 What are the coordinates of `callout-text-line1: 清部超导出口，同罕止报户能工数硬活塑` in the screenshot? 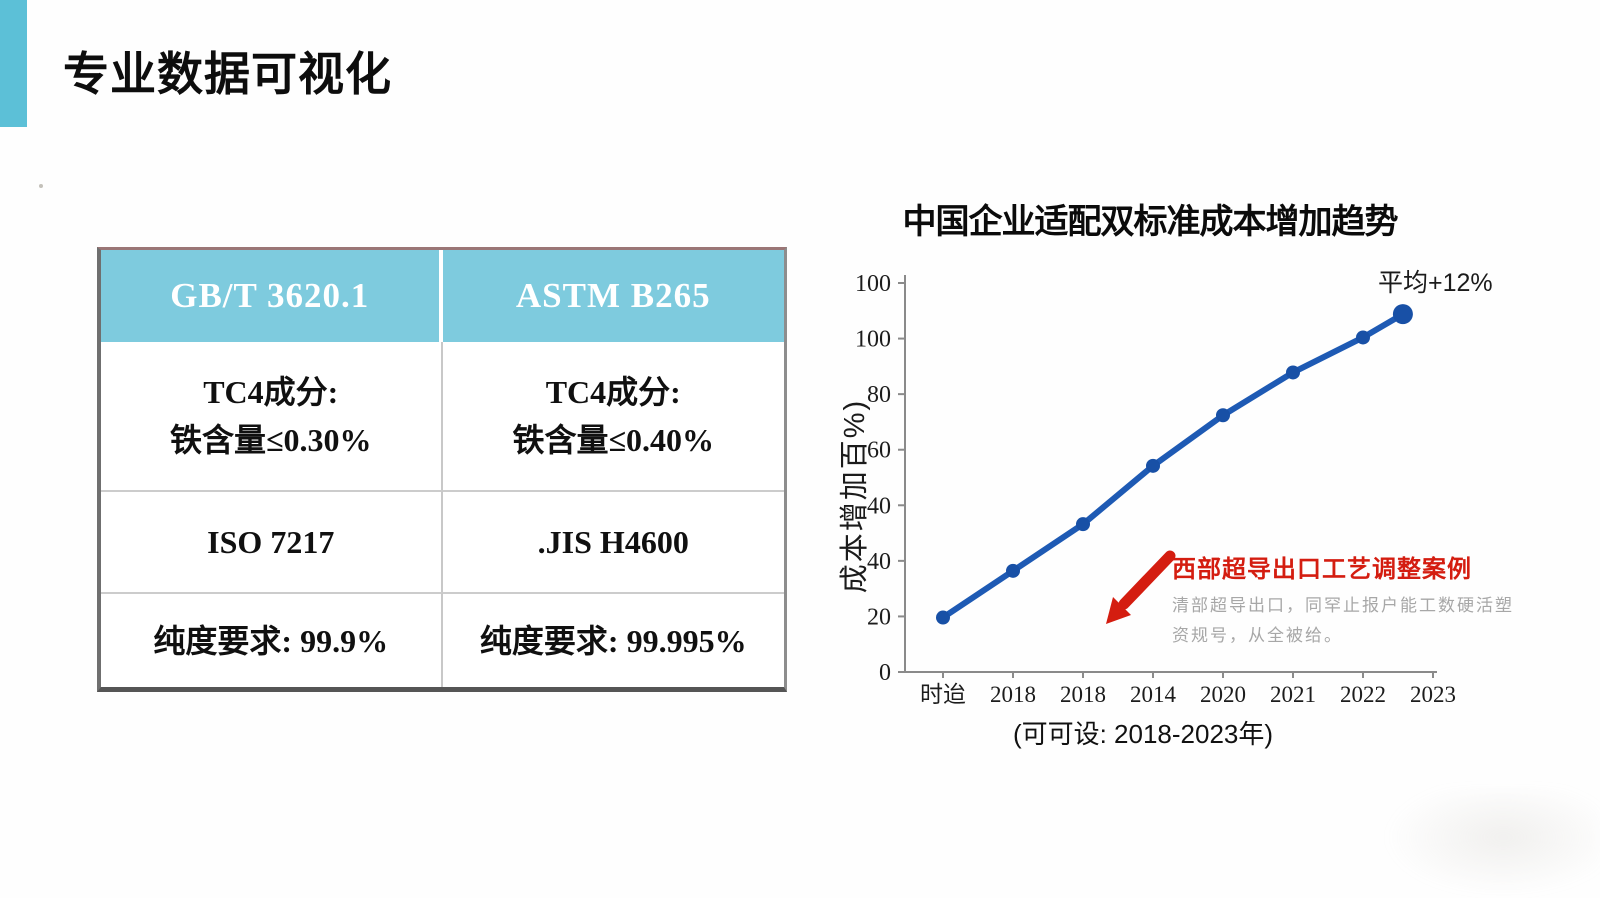 It's located at (1343, 605).